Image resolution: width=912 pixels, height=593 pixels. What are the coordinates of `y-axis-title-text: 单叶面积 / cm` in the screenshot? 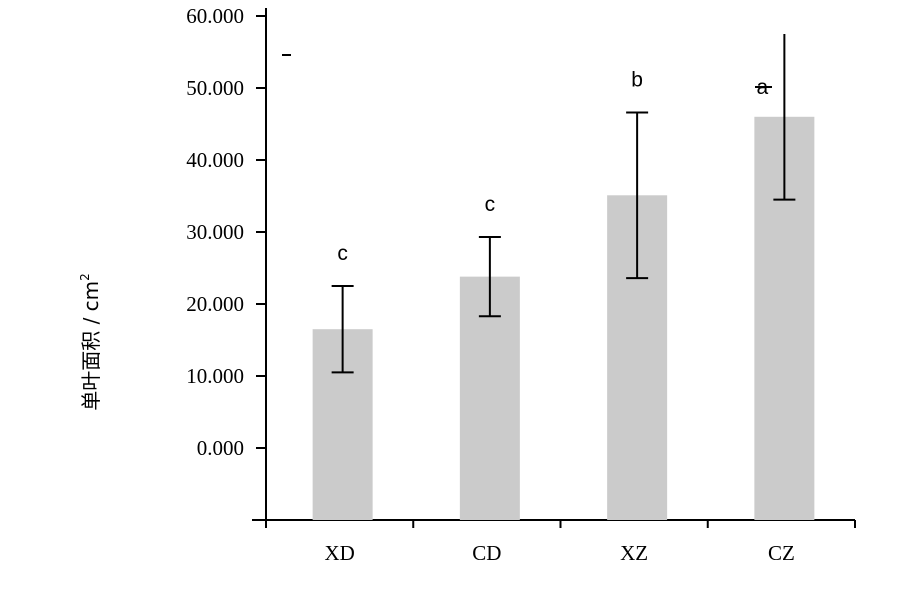 It's located at (91, 346).